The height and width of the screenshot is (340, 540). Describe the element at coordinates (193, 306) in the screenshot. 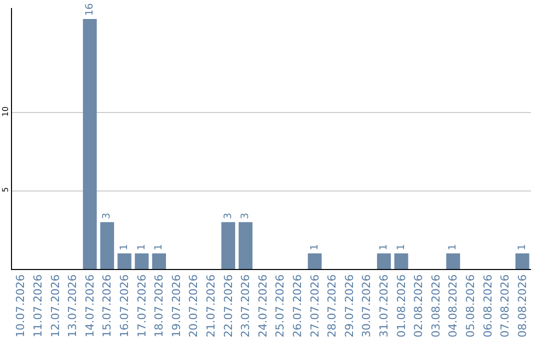

I see `x-tick-label: 20.07.2026` at that location.